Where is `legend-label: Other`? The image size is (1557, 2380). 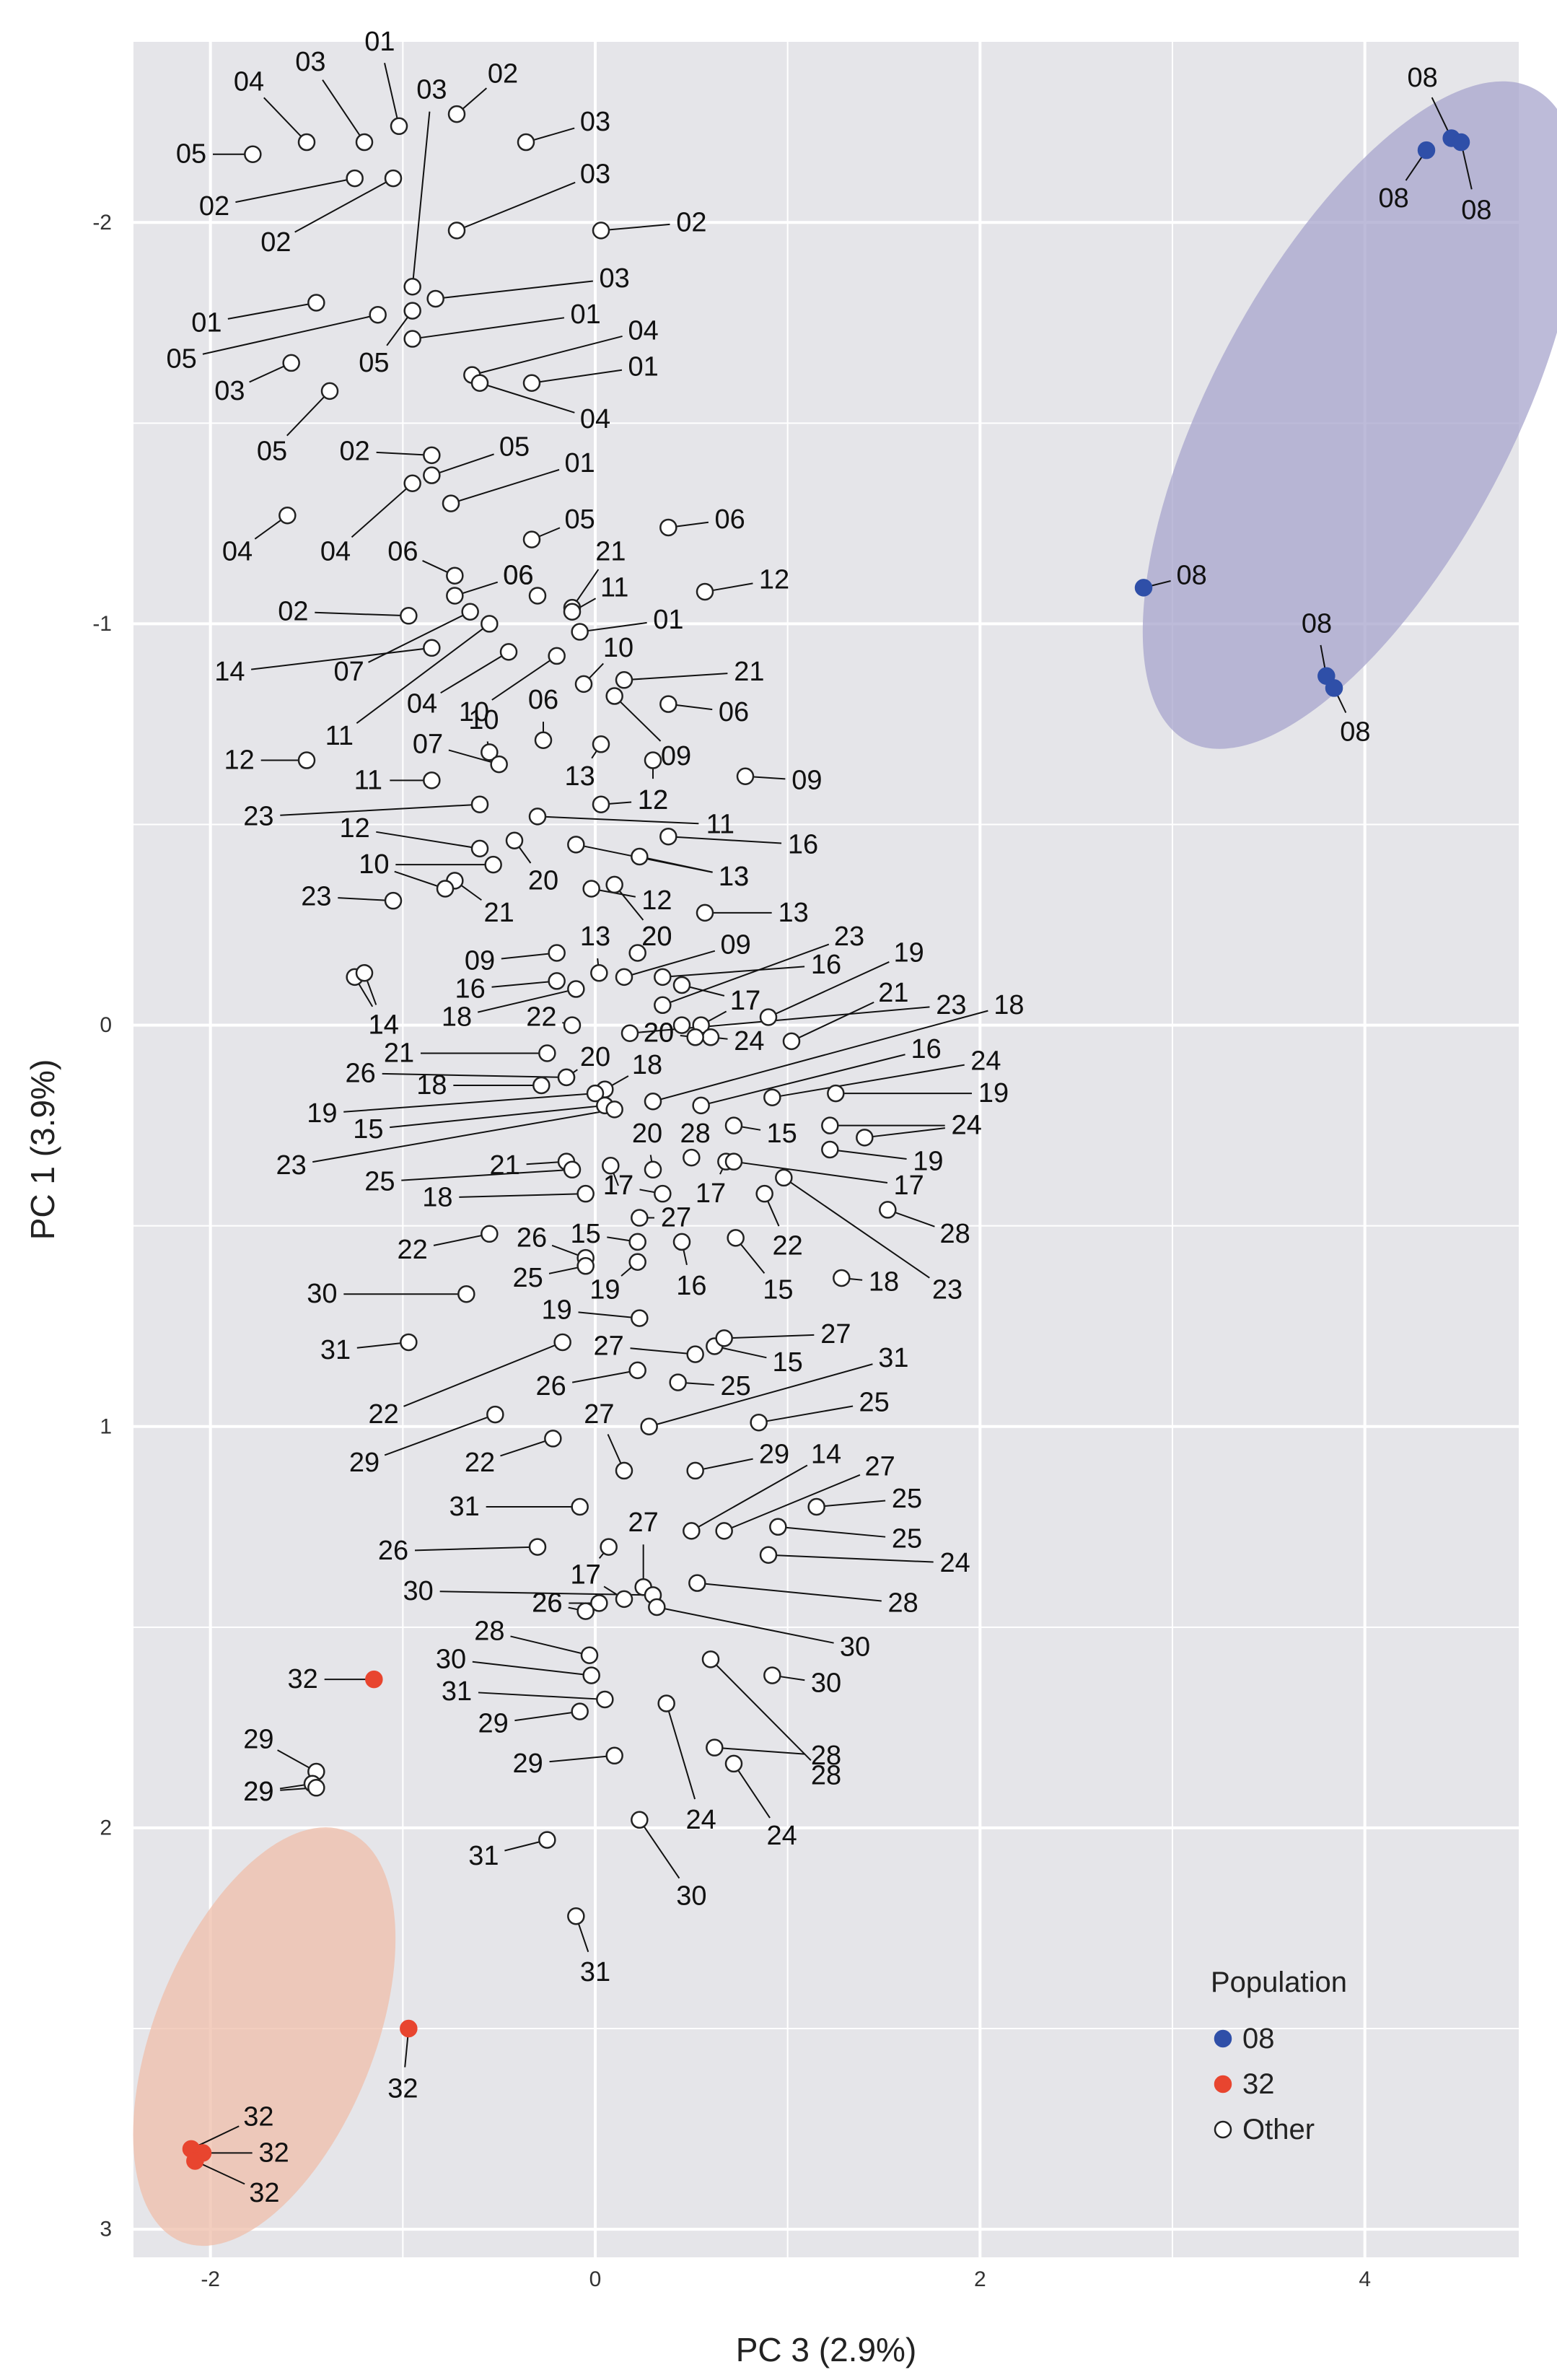 legend-label: Other is located at coordinates (1278, 2129).